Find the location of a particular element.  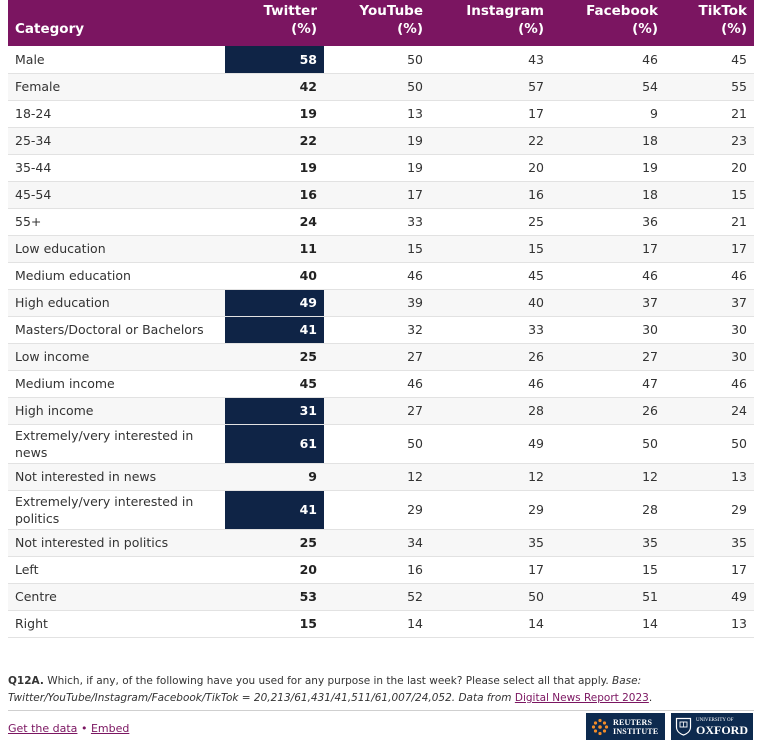

table-row: 45-54 16 17 16 18 15 is located at coordinates (381, 195).